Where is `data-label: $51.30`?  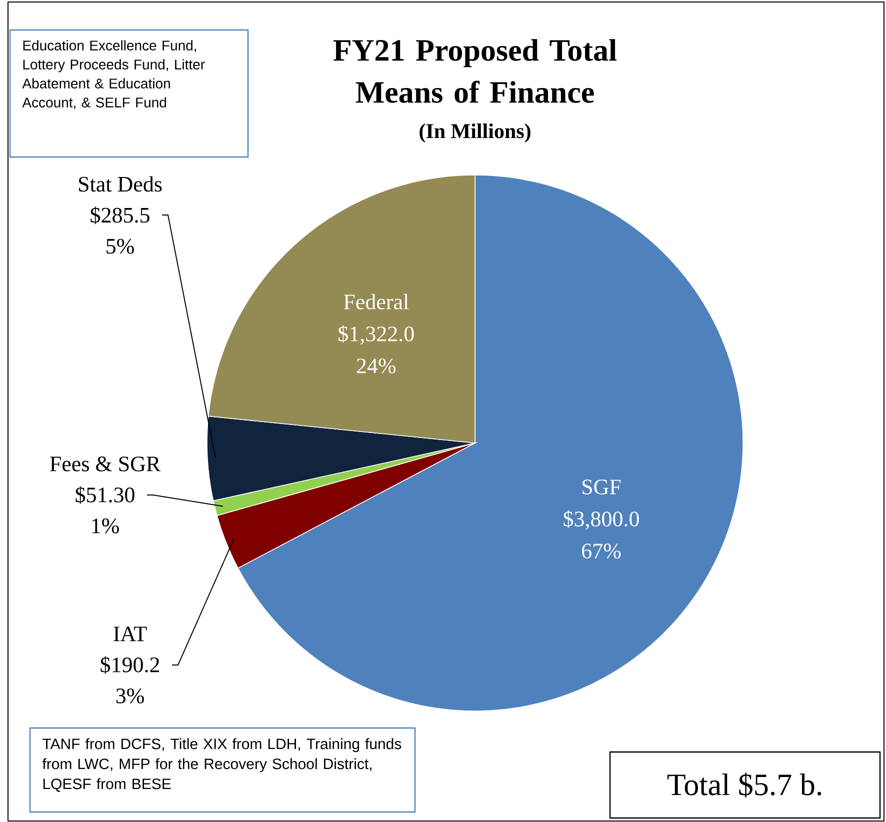 data-label: $51.30 is located at coordinates (105, 495).